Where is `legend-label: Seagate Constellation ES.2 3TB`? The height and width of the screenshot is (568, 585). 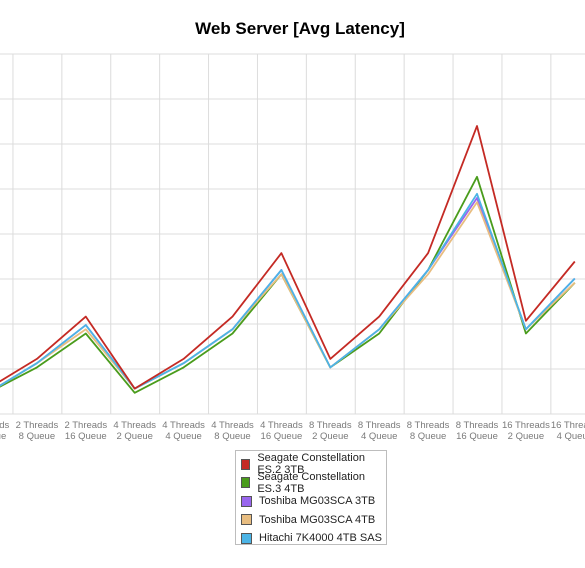
legend-label: Seagate Constellation ES.2 3TB is located at coordinates (311, 464).